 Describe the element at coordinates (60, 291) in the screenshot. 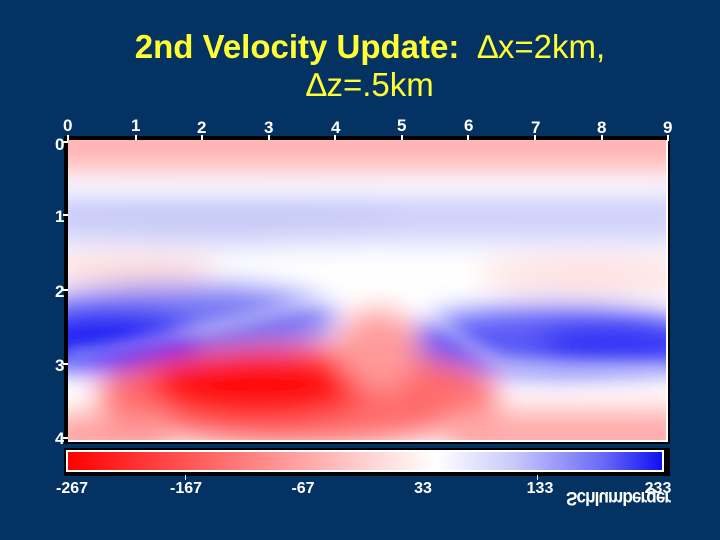

I see `y-tick-label: 2` at that location.